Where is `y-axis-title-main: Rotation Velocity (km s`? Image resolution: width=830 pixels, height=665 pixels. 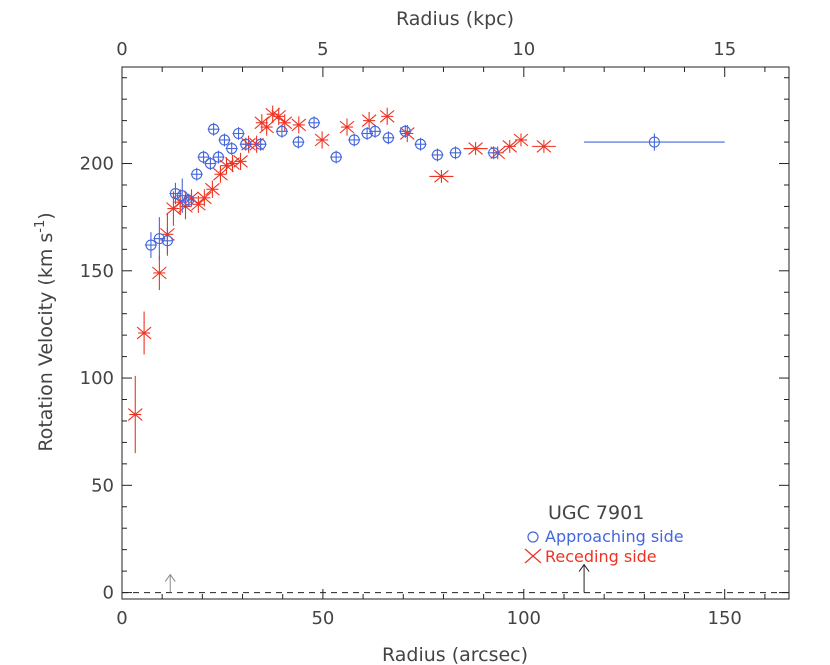 y-axis-title-main: Rotation Velocity (km s is located at coordinates (46, 342).